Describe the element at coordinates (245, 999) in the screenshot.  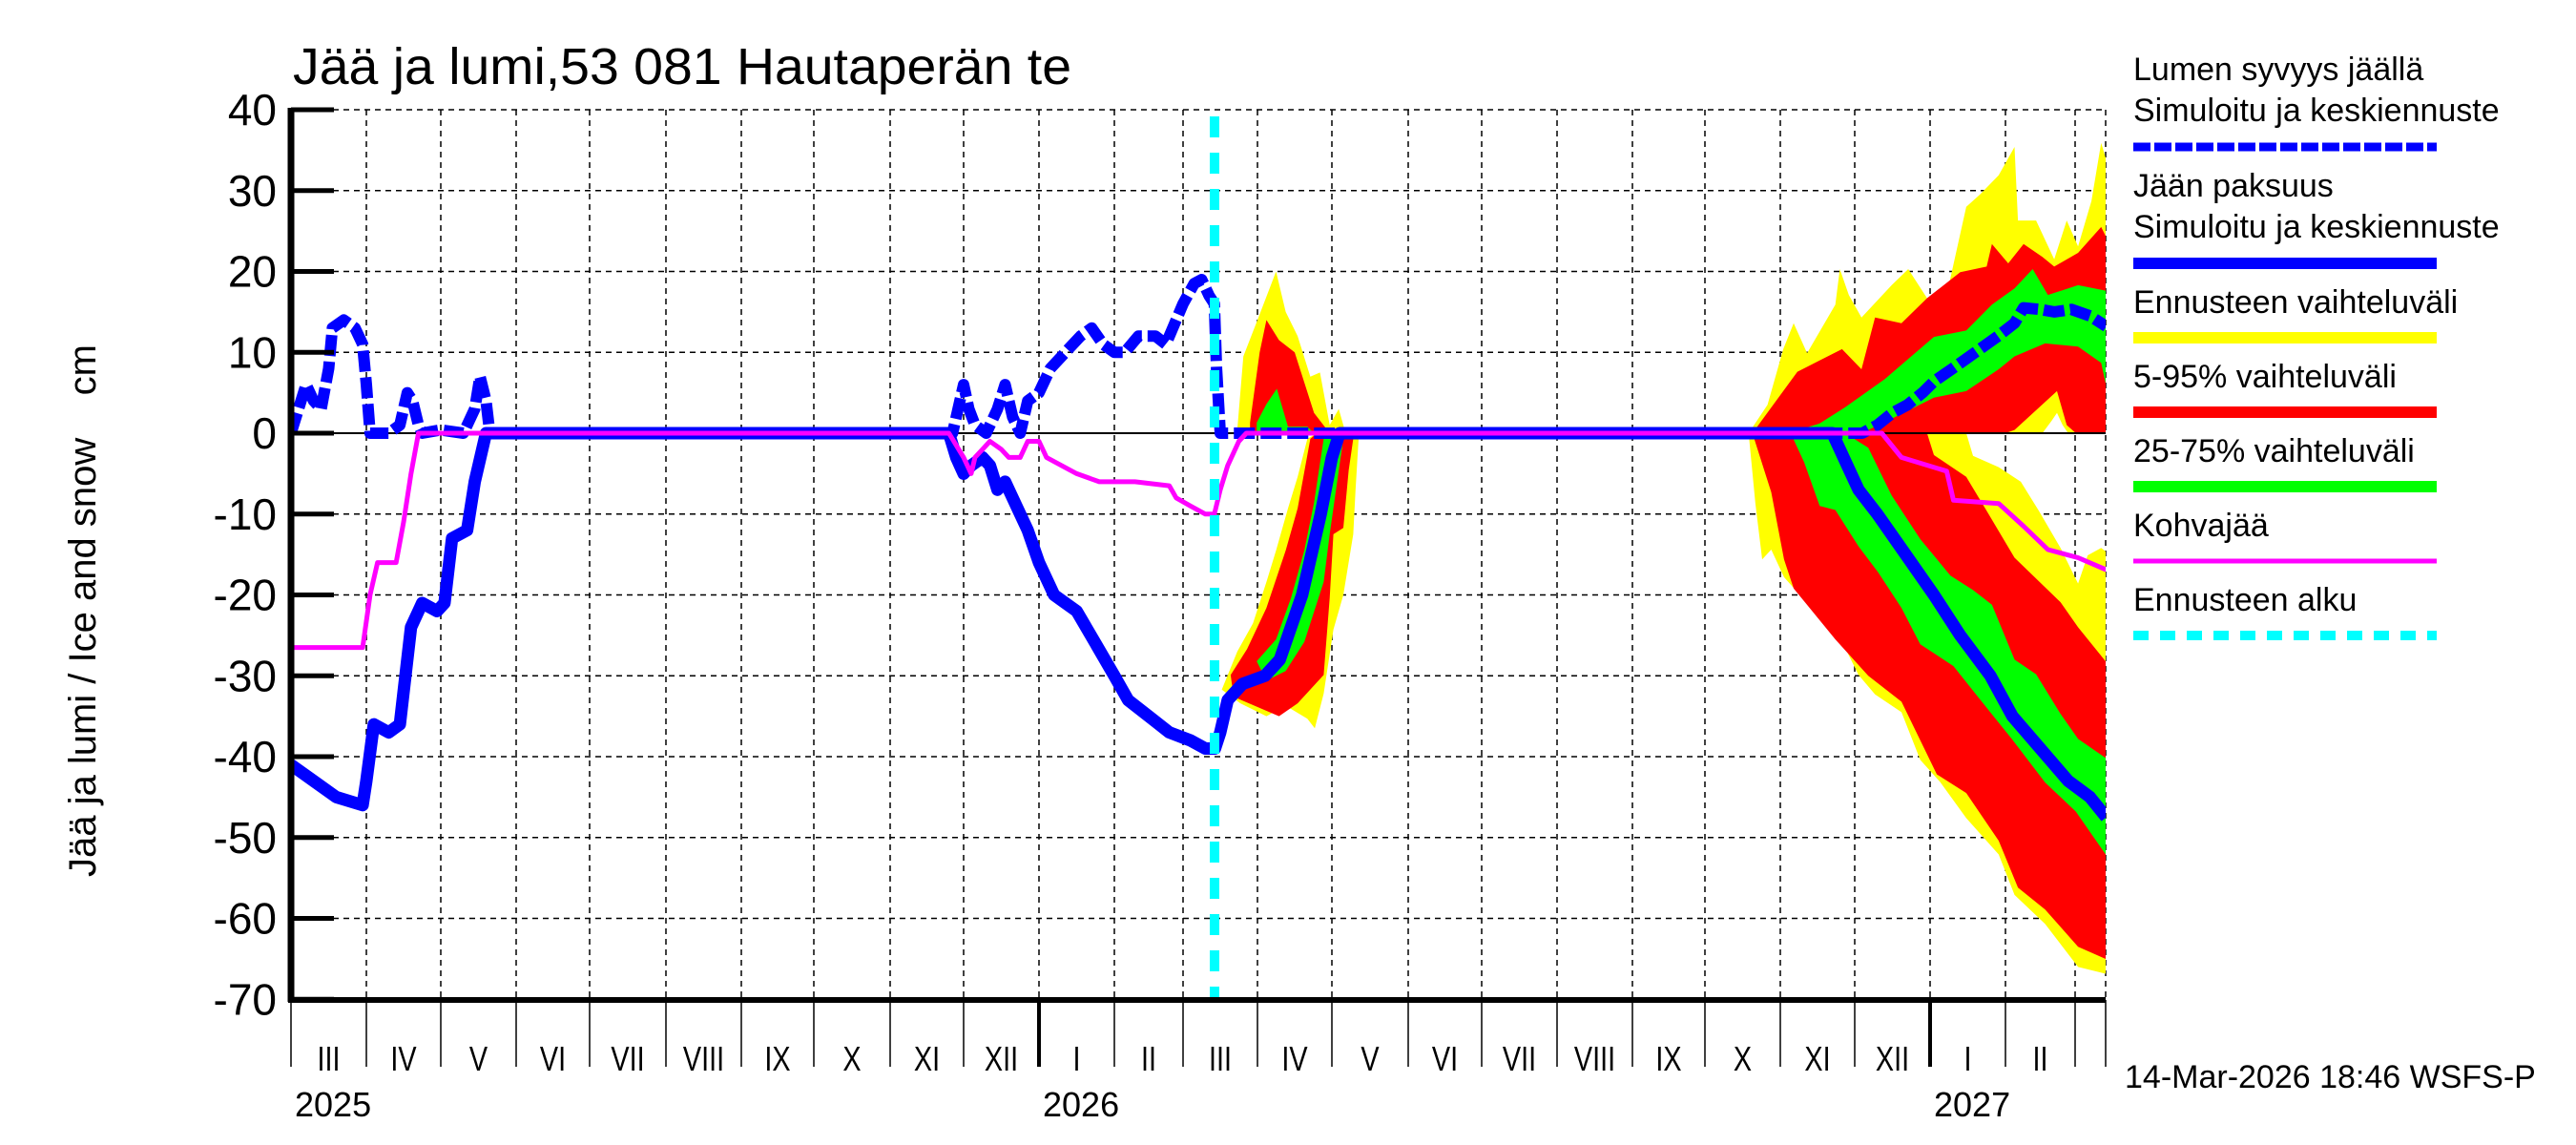
I see `y-tick-label: -70` at that location.